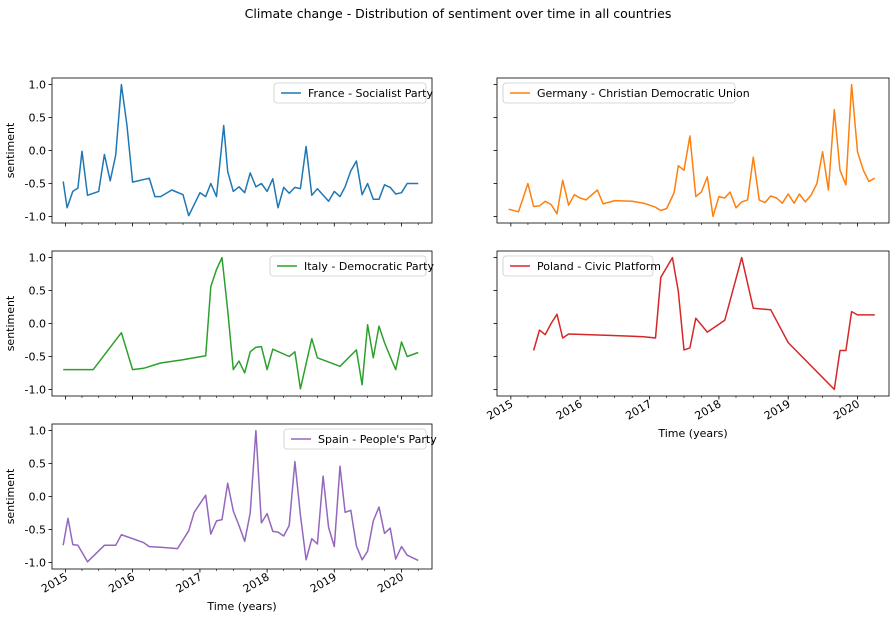 The height and width of the screenshot is (618, 896). What do you see at coordinates (643, 93) in the screenshot?
I see `legend-label: Germany - Christian Democratic Union` at bounding box center [643, 93].